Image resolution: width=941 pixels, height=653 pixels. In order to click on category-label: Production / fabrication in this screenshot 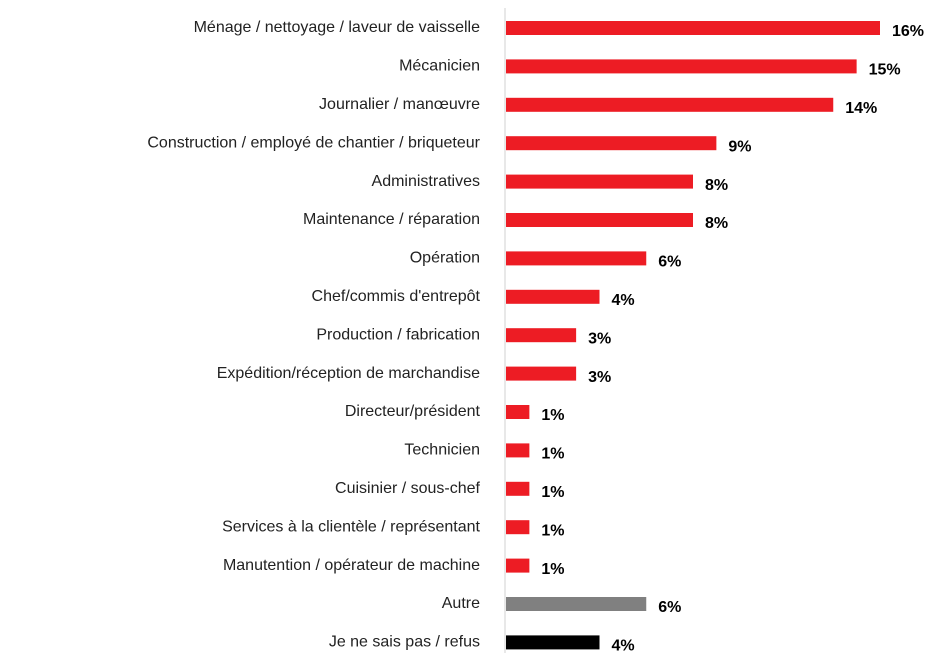, I will do `click(398, 334)`.